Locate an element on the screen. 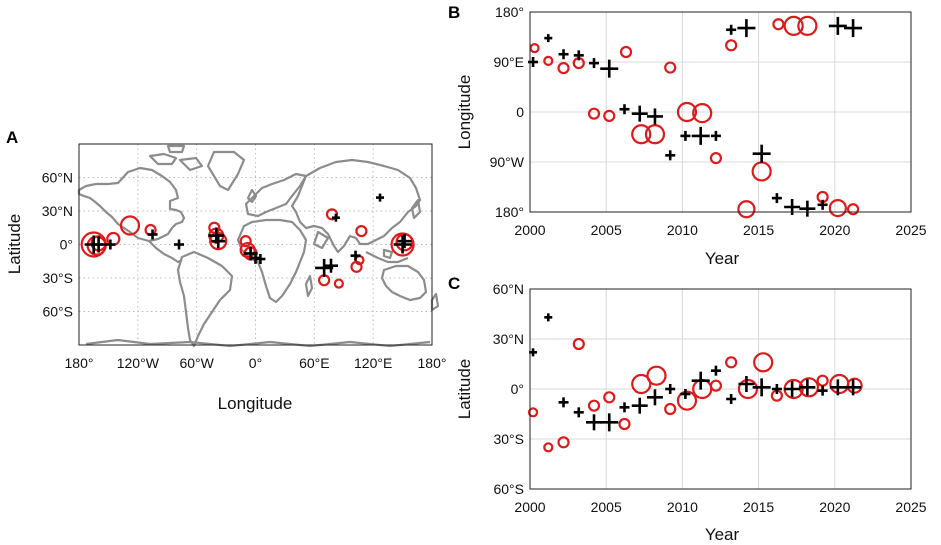 Image resolution: width=941 pixels, height=545 pixels. panel-a-ylabel: Latitude is located at coordinates (14, 244).